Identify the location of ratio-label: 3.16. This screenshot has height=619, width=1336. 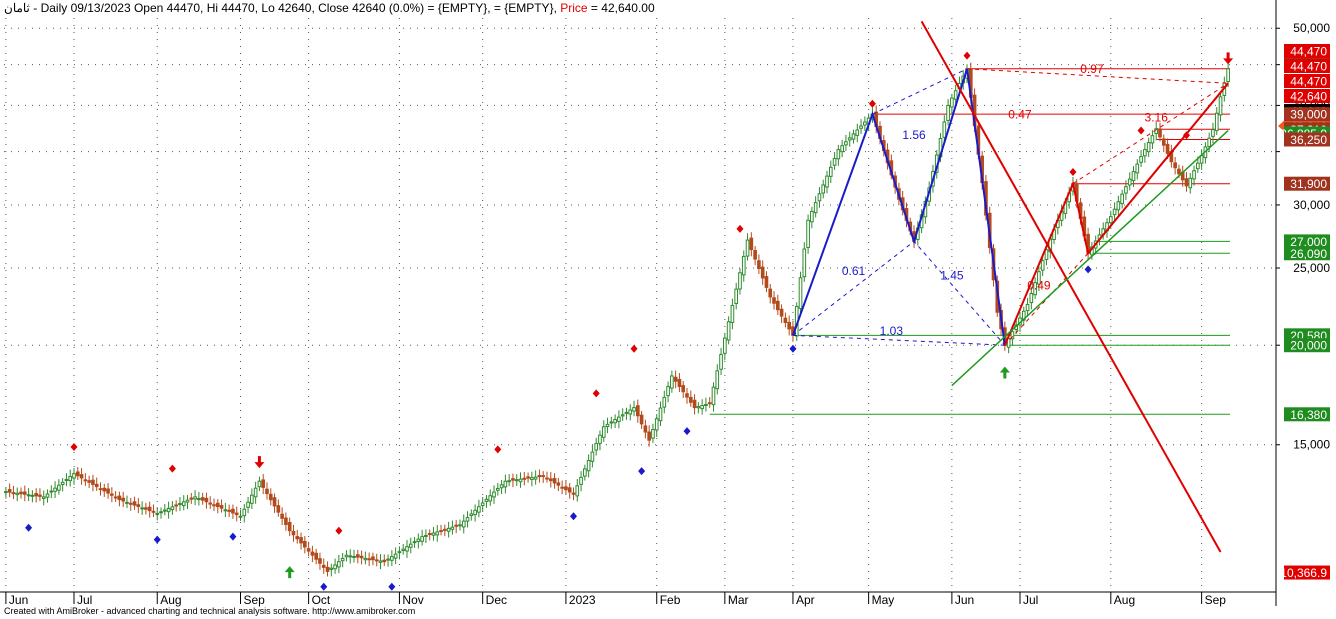
(1157, 117).